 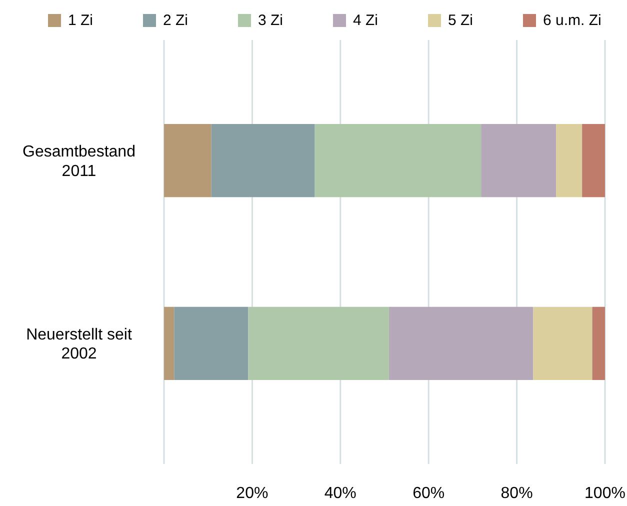 I want to click on x-tick-label: 80%, so click(x=516, y=493).